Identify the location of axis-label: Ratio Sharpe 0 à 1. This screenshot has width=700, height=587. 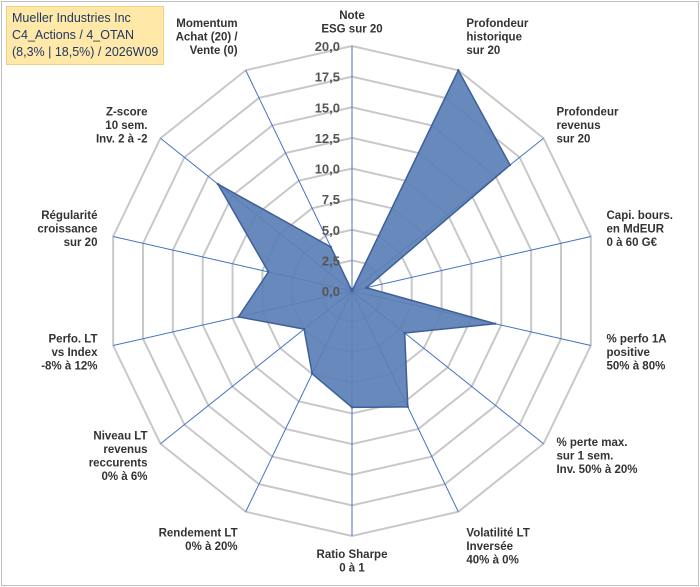
(352, 562).